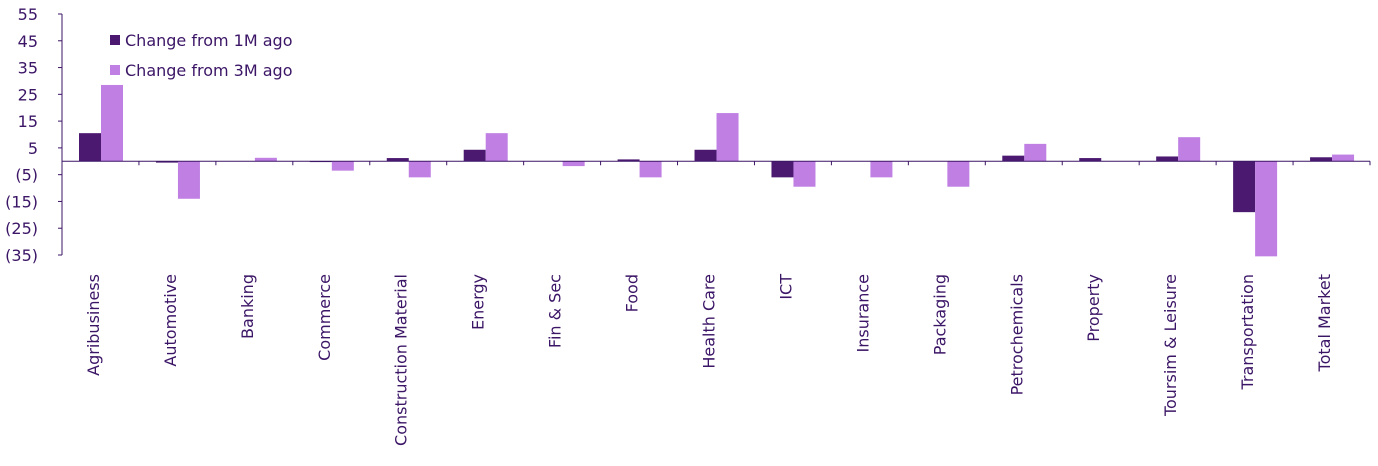 The image size is (1378, 466). What do you see at coordinates (21, 255) in the screenshot?
I see `y-tick-label: (35)` at bounding box center [21, 255].